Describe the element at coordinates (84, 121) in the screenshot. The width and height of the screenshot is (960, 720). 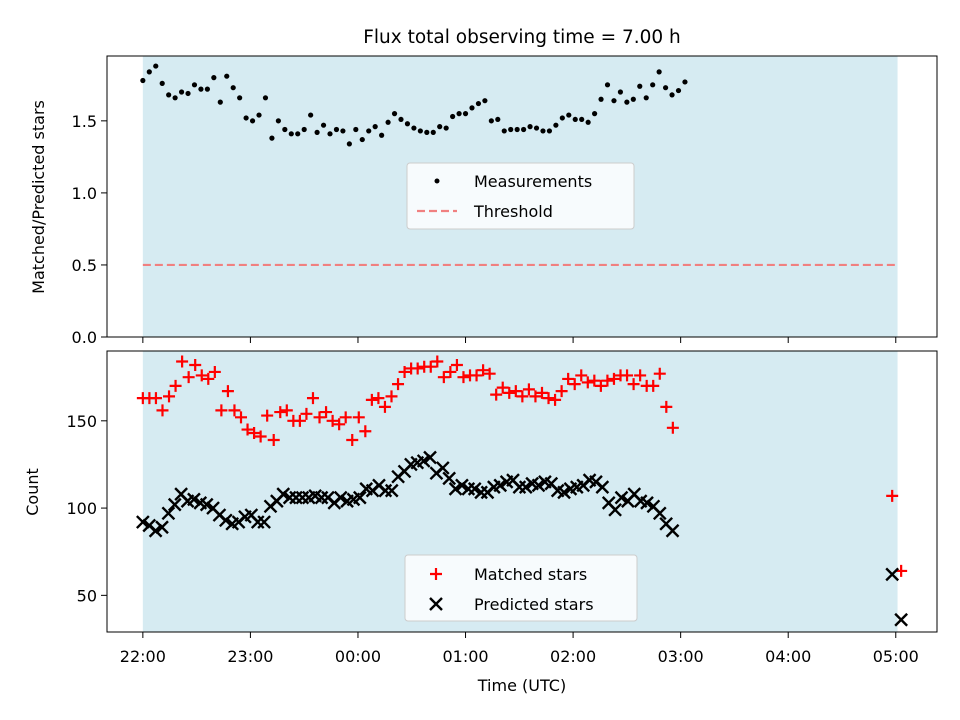
I see `y-tick-label: 1.5` at that location.